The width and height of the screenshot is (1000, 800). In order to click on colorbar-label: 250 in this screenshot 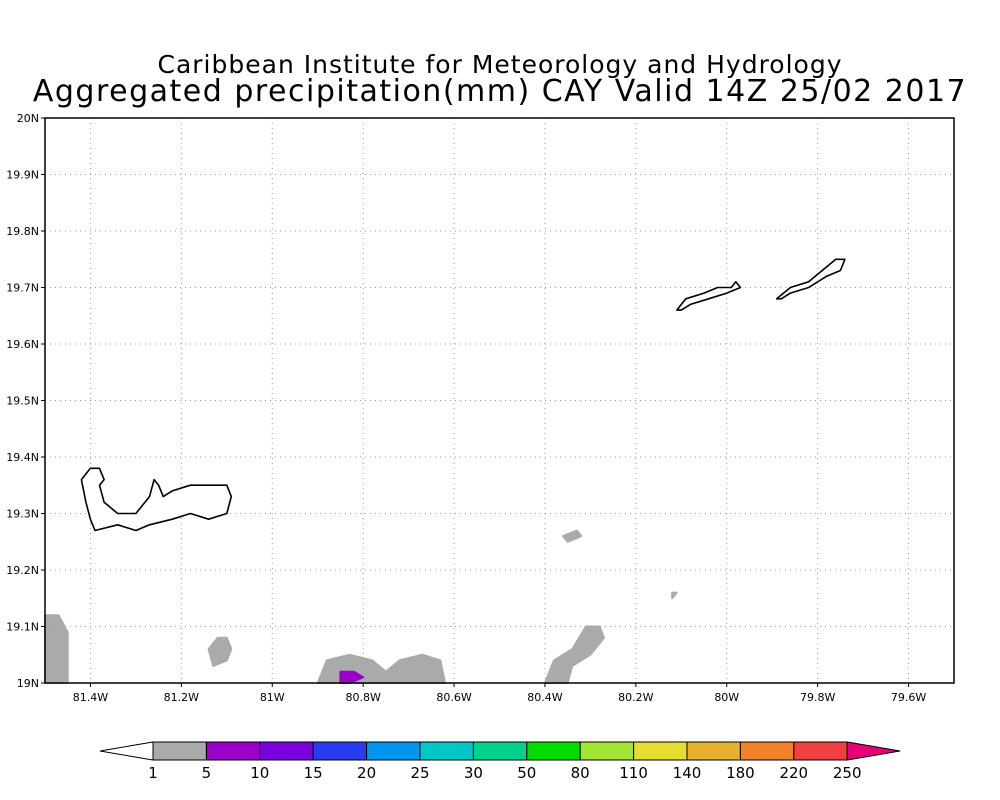, I will do `click(847, 773)`.